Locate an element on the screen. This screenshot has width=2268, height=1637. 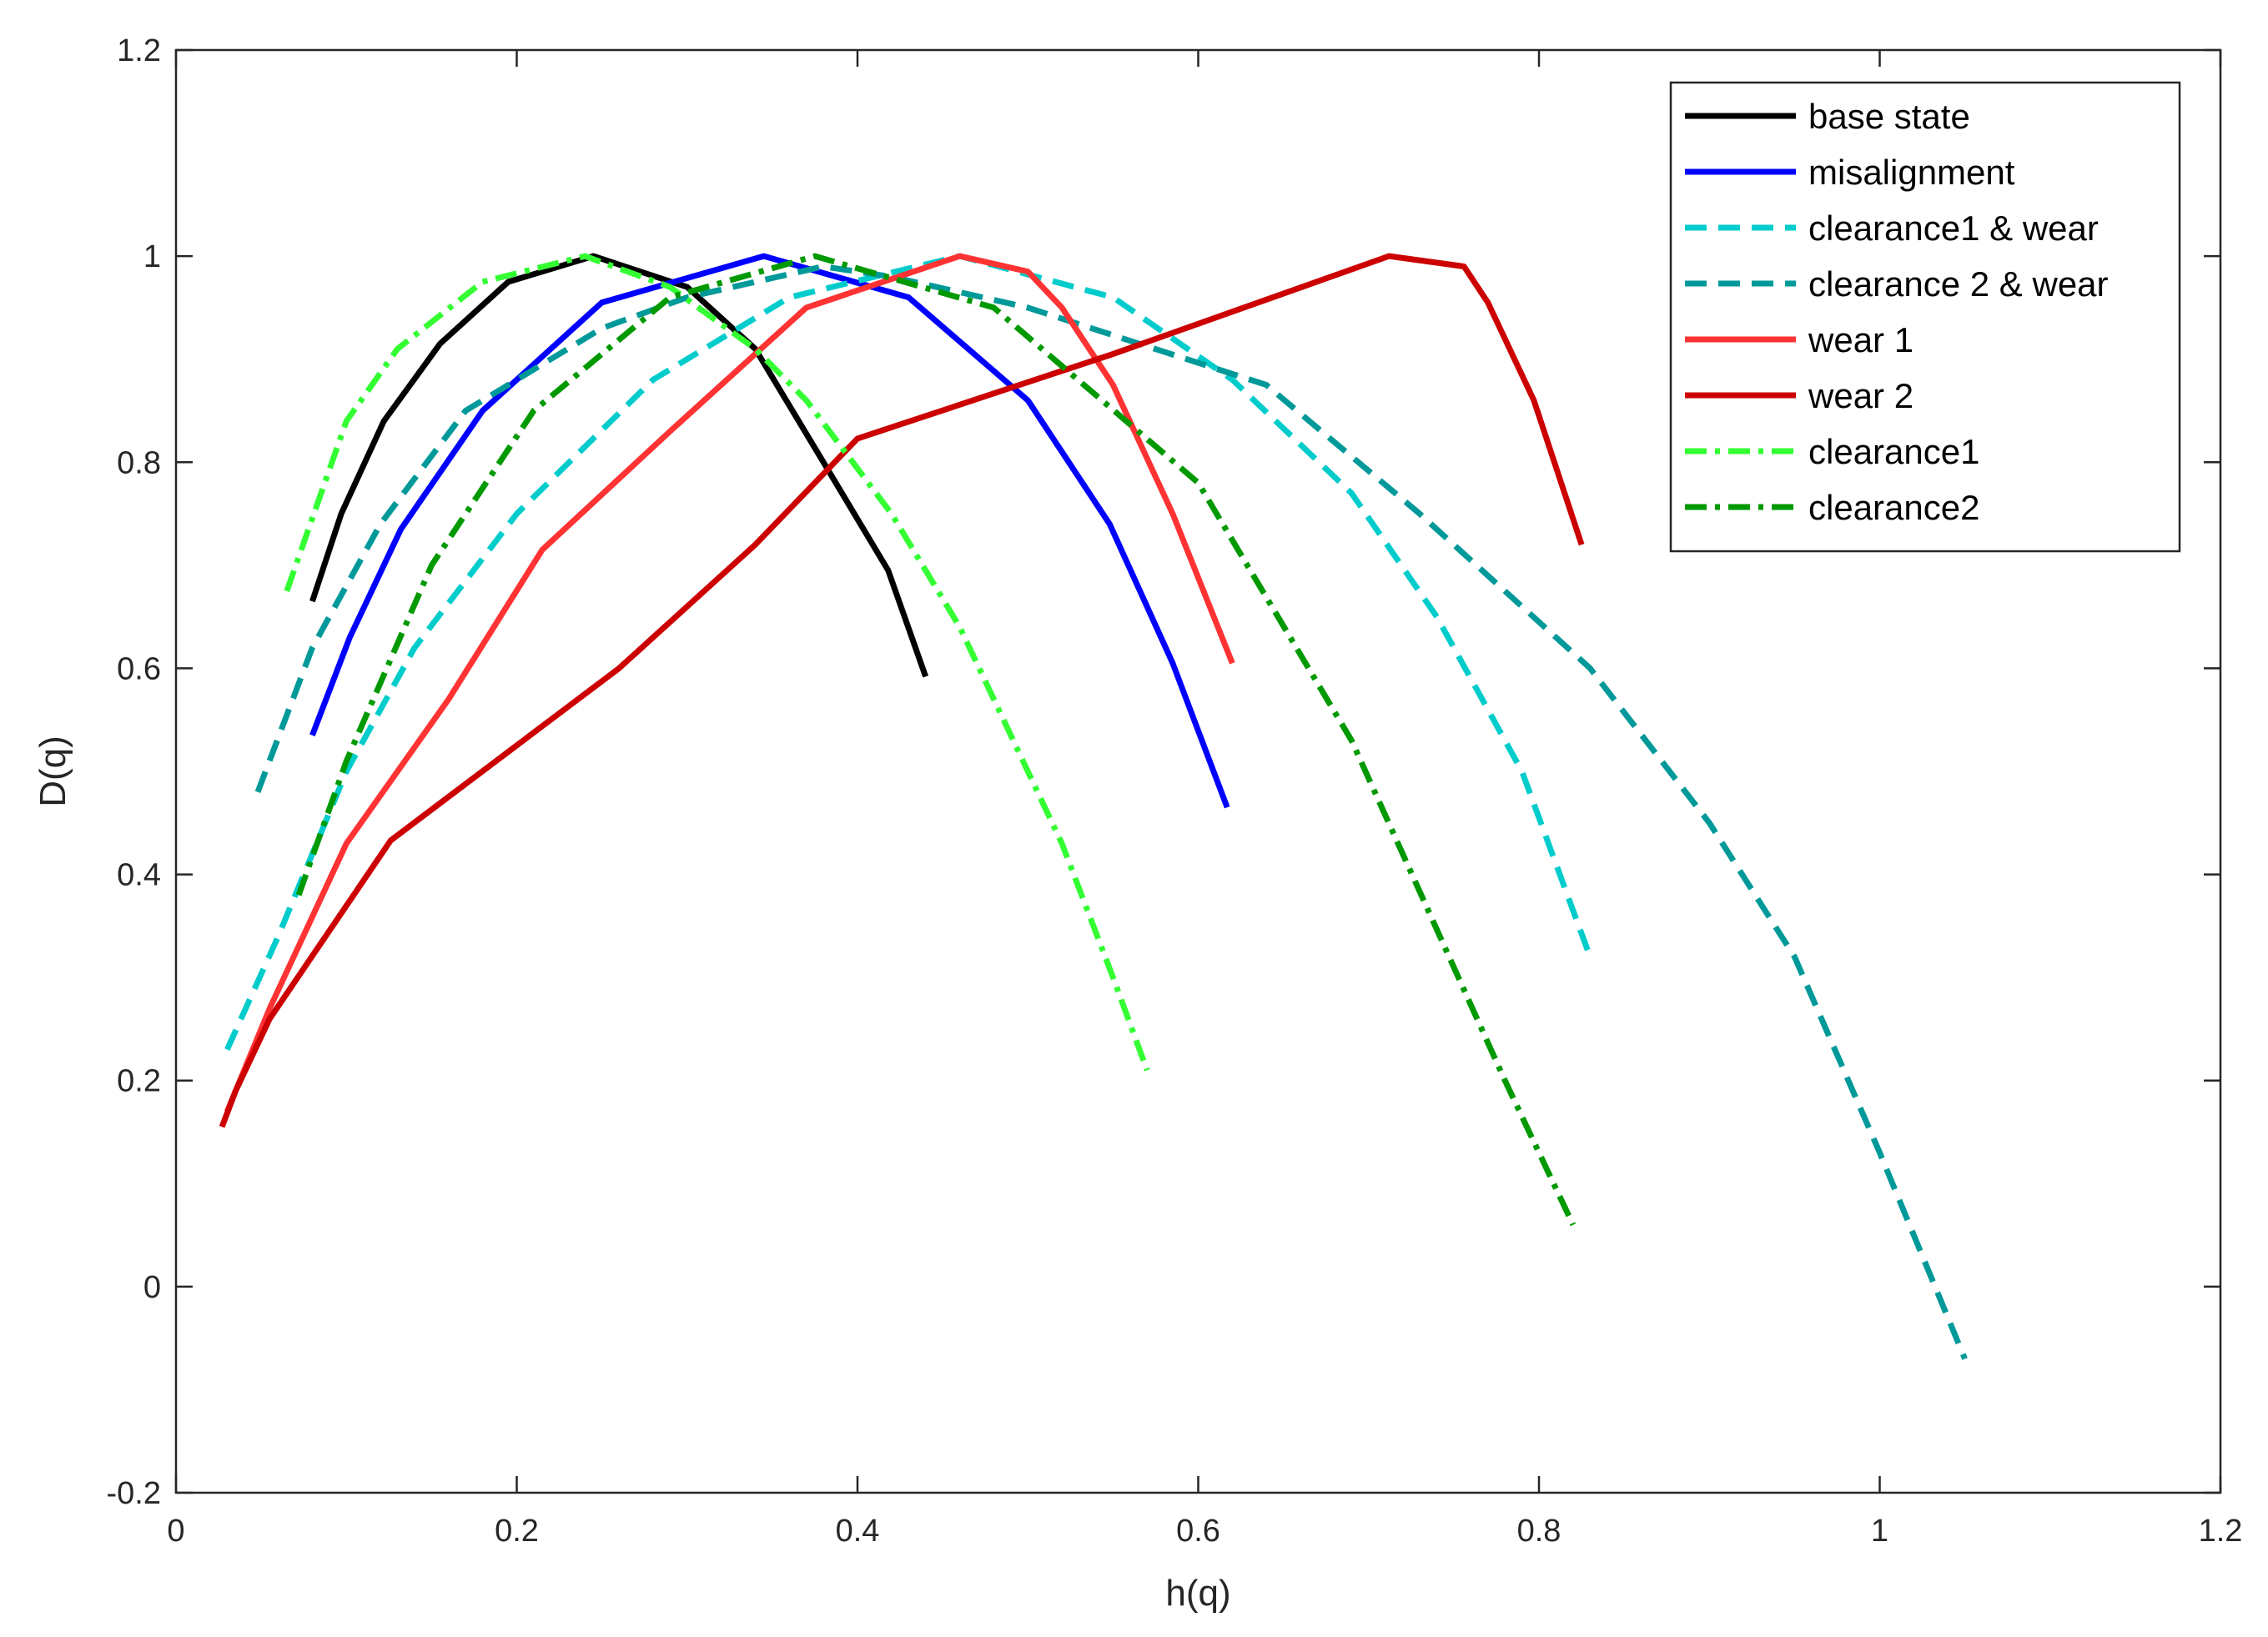
legend-label: clearance2 is located at coordinates (1893, 507).